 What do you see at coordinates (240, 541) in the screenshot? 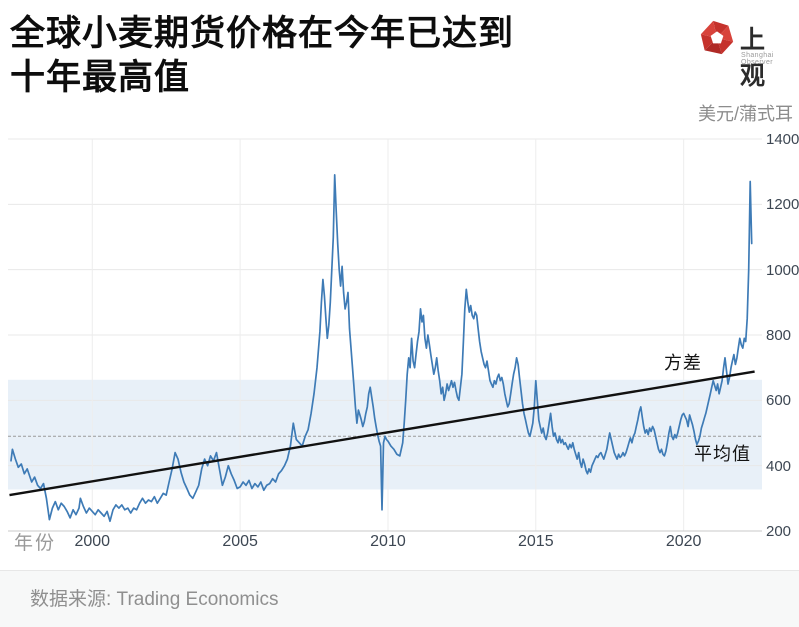
I see `x-tick-label: 2005` at bounding box center [240, 541].